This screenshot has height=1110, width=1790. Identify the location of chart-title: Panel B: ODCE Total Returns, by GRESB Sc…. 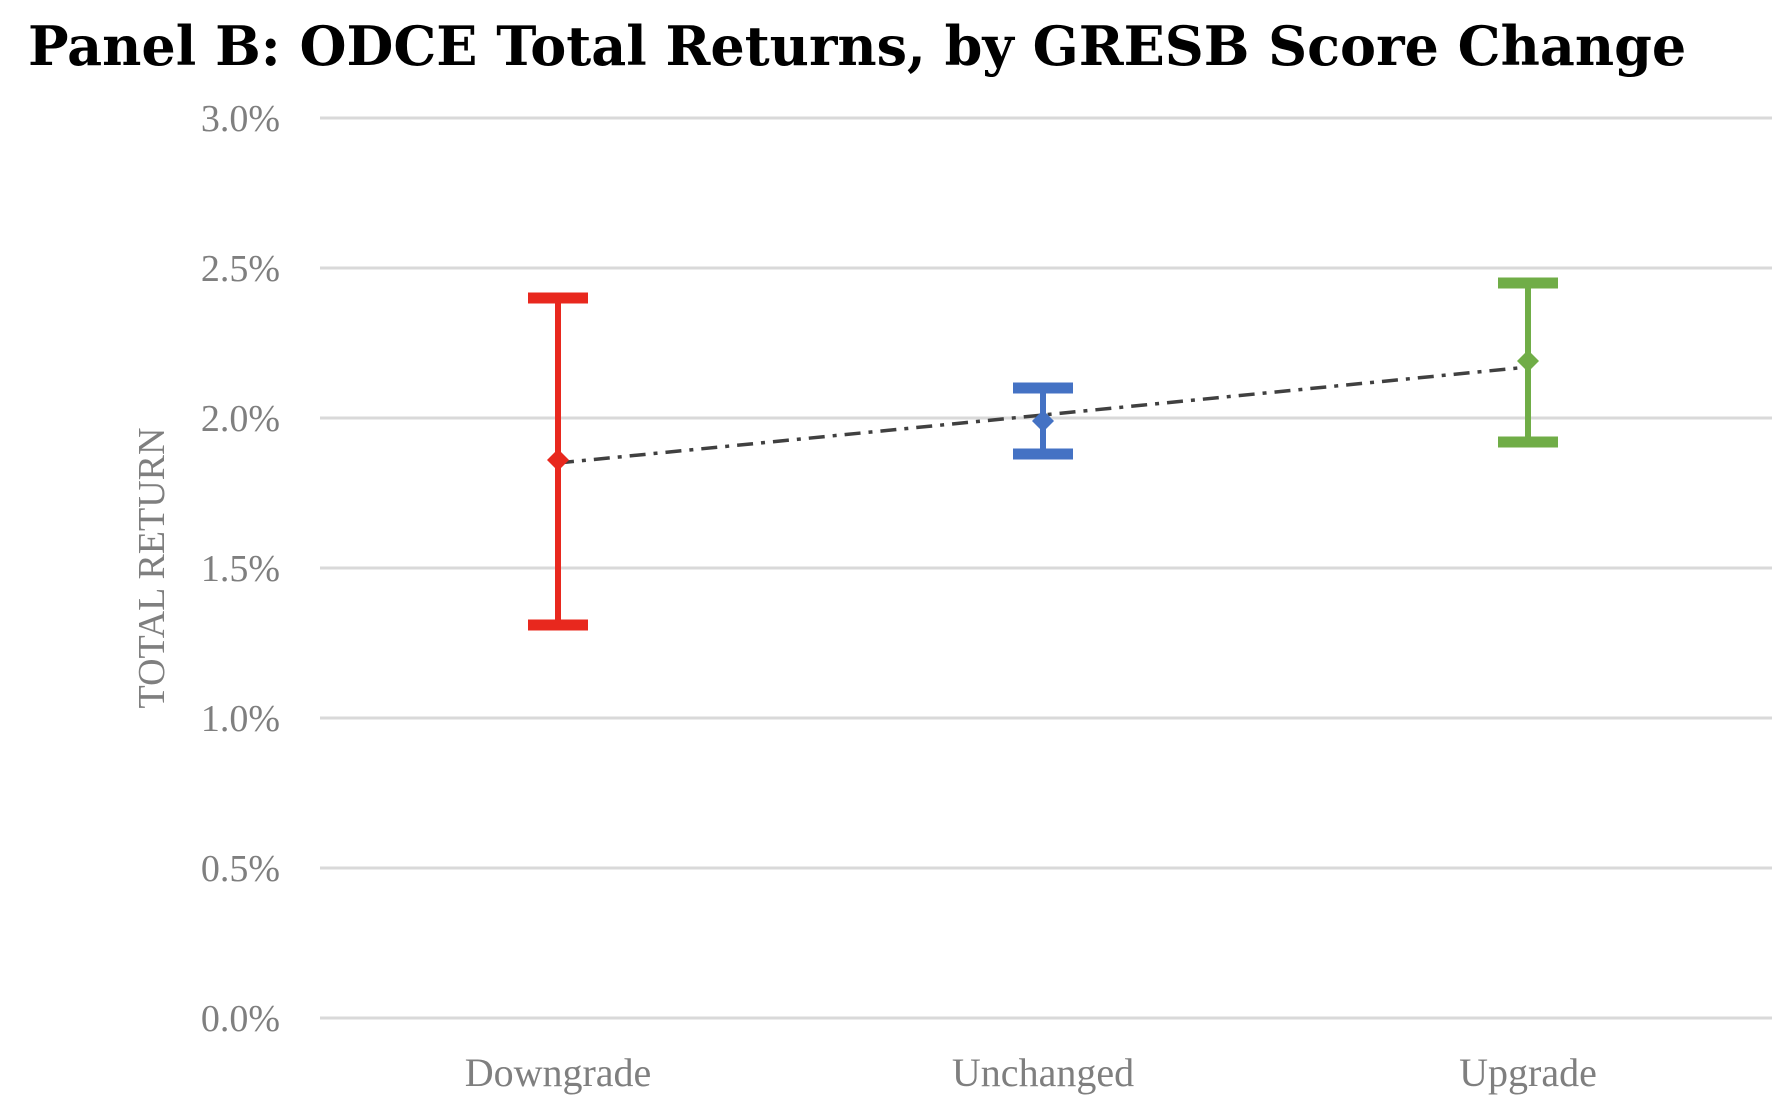
(857, 46).